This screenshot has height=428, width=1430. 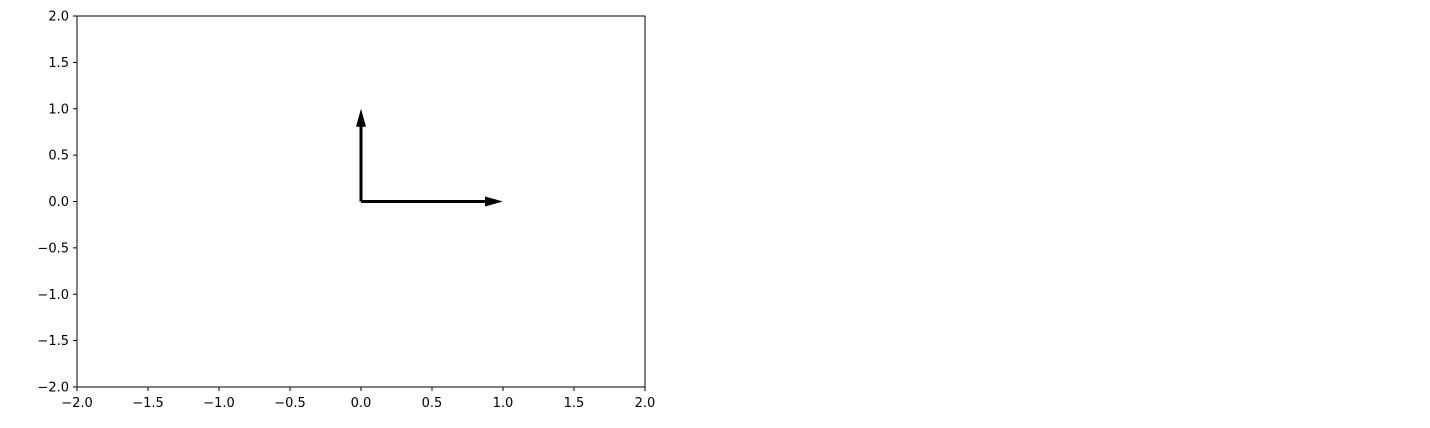 I want to click on y-axis: −2.0 −1.5 −1.0 −0.5 0.0 0.5 1.0 1.5 2.0, so click(x=57, y=203).